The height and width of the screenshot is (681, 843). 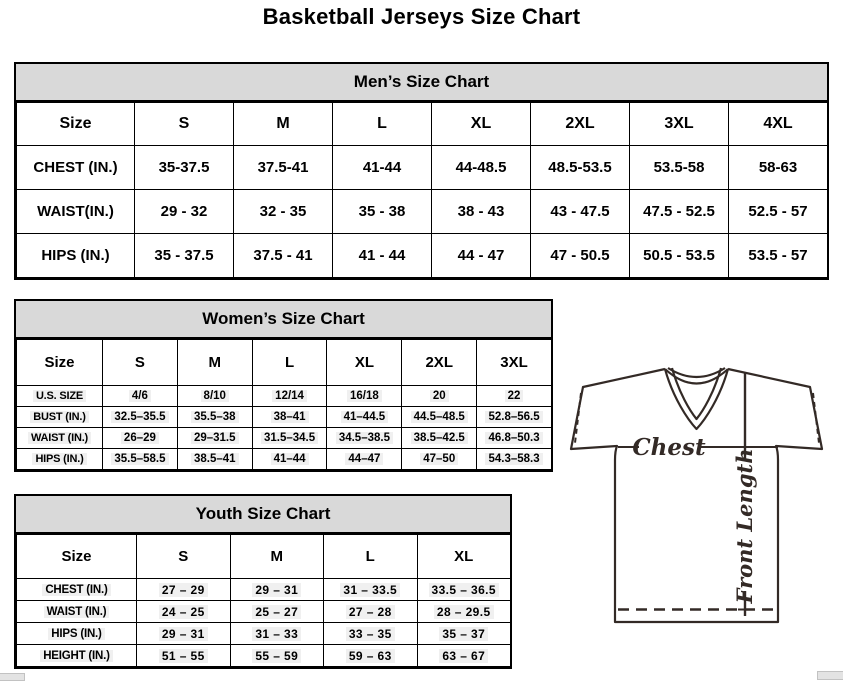 I want to click on mens-cell: 44-48.5, so click(x=481, y=167).